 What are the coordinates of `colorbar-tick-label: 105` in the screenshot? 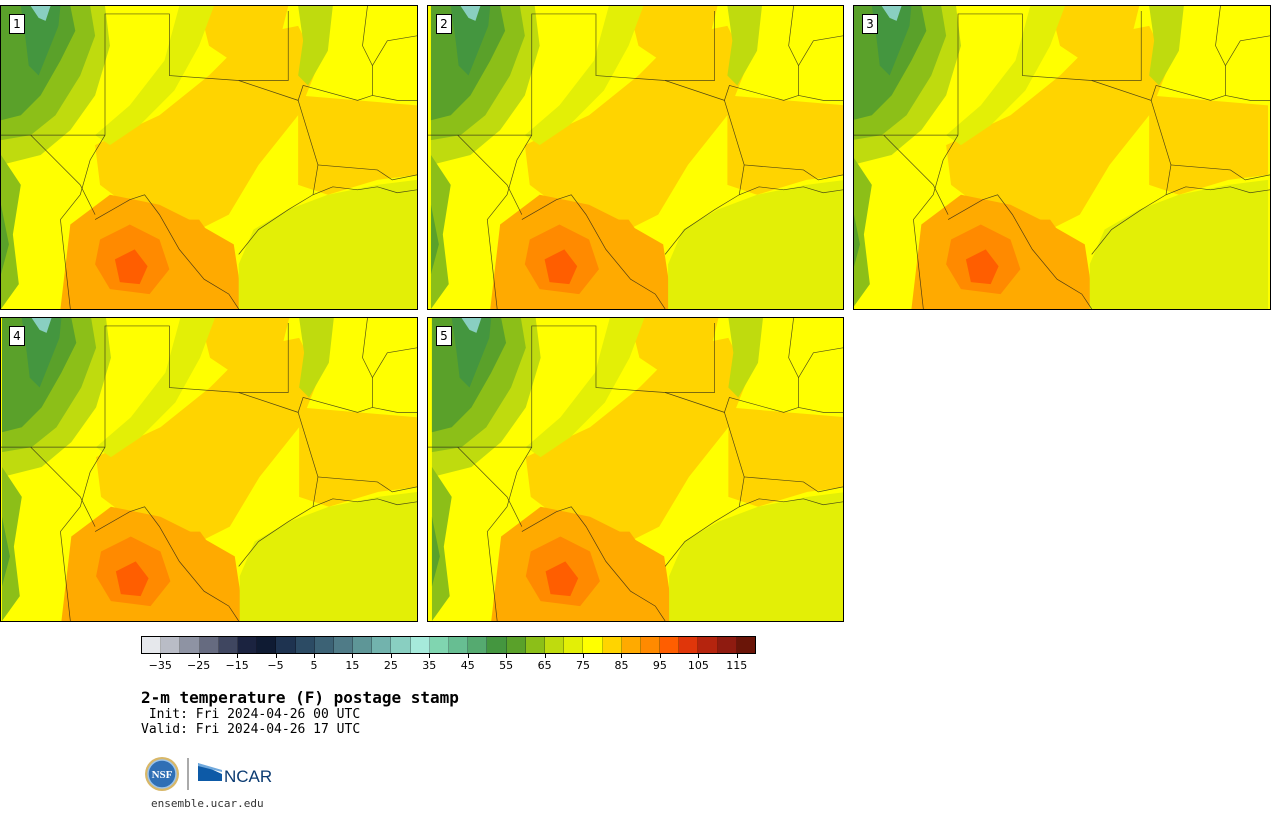 It's located at (698, 665).